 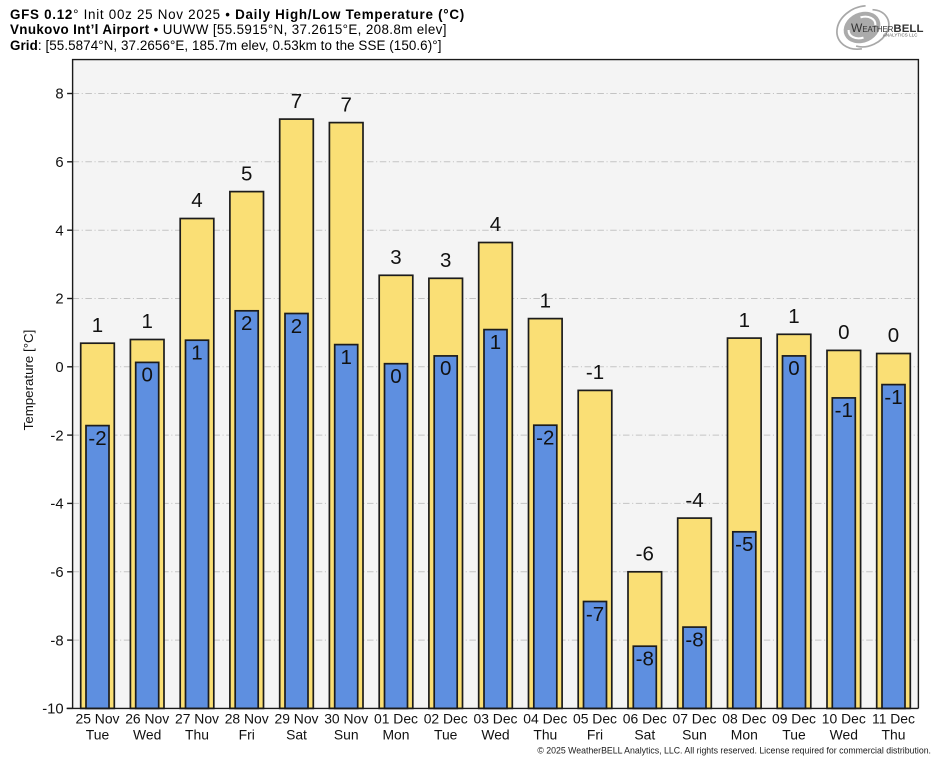 What do you see at coordinates (59, 163) in the screenshot?
I see `svg-text: 6` at bounding box center [59, 163].